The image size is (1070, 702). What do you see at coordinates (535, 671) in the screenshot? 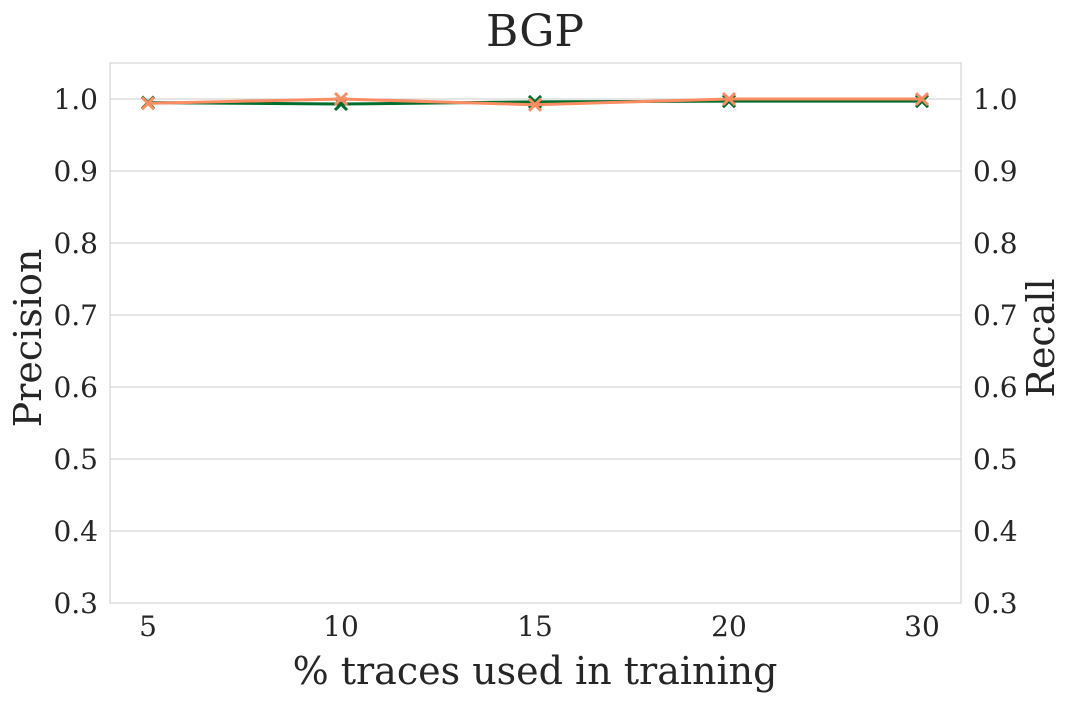
I see `x-axis-label: % traces used in training` at bounding box center [535, 671].